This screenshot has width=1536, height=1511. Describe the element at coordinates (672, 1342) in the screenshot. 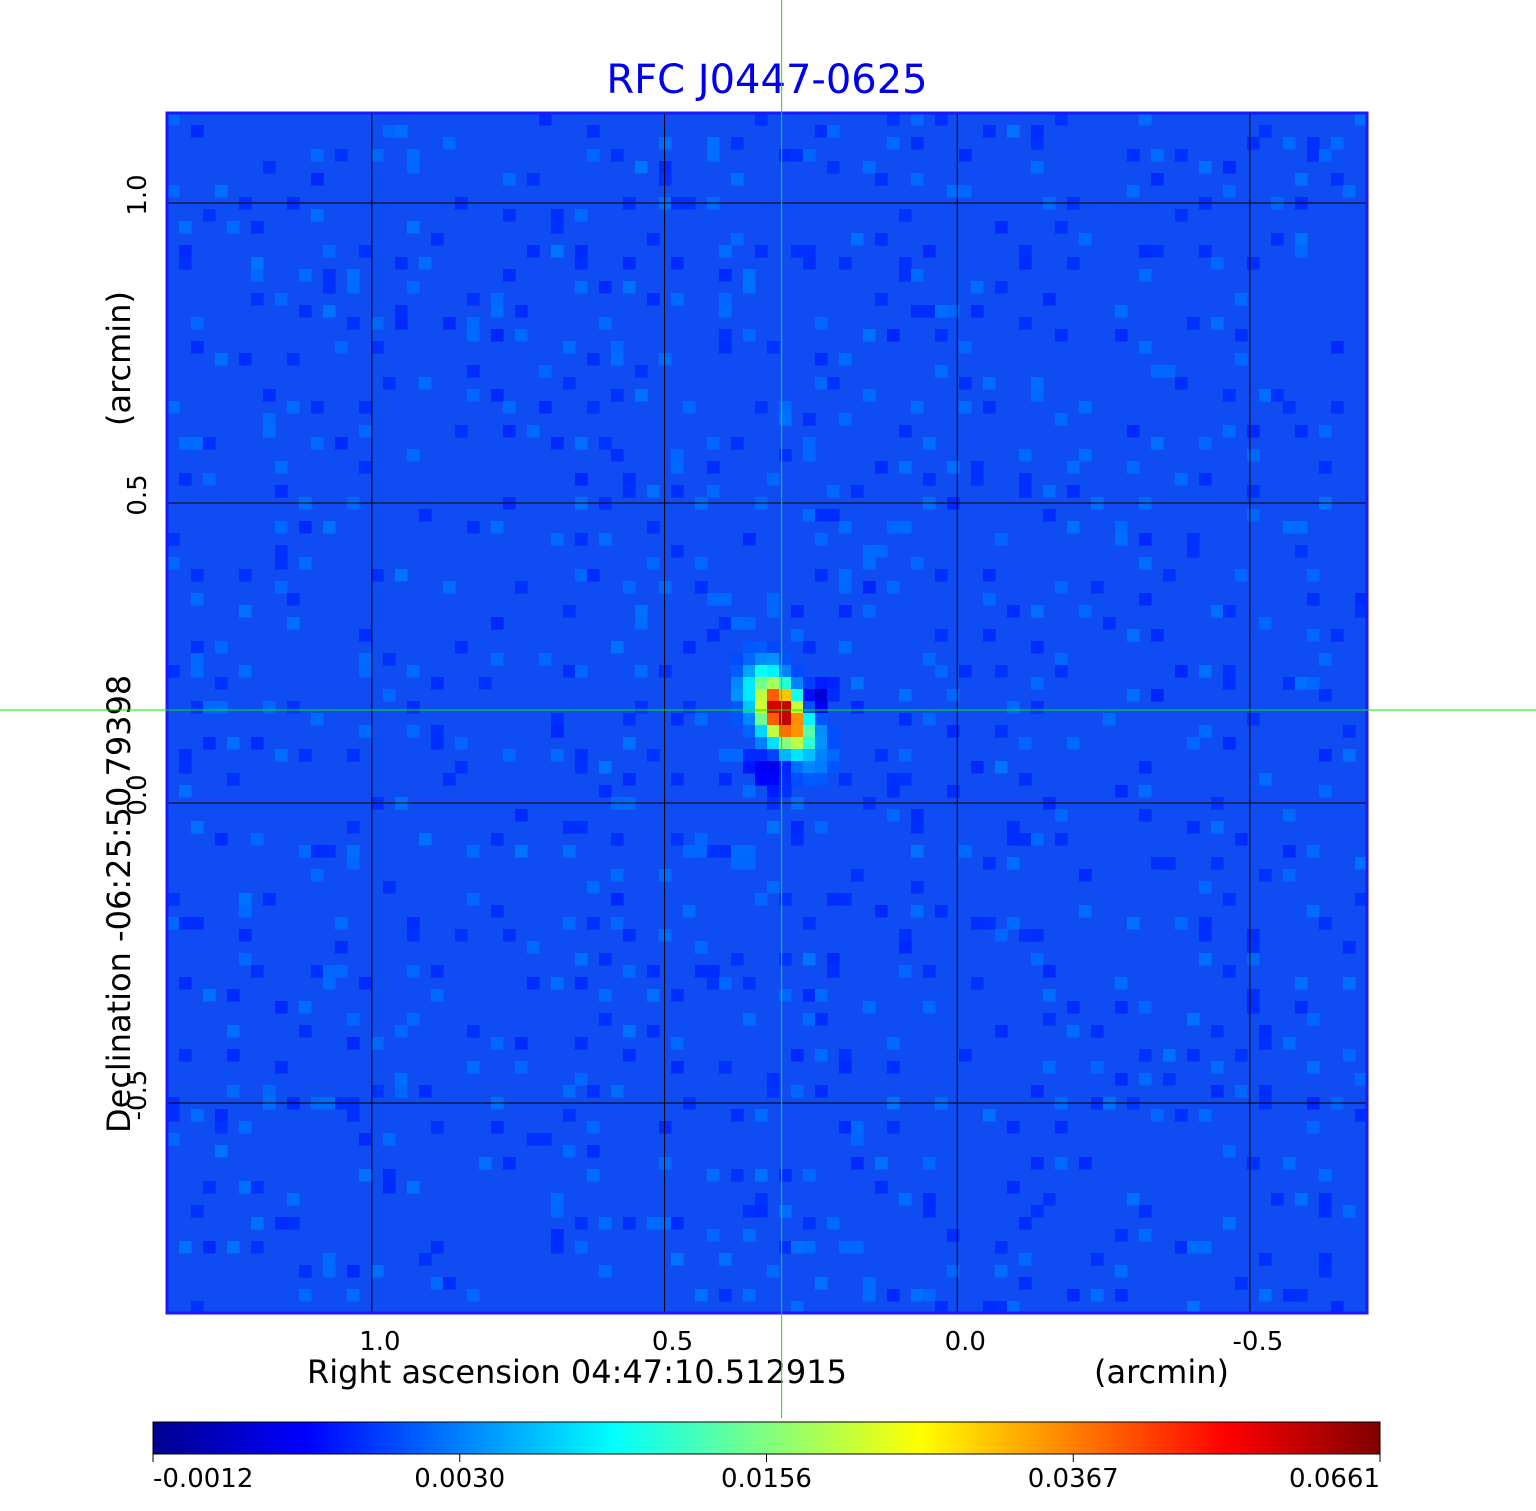

I see `x-tick-label: 0.5` at that location.